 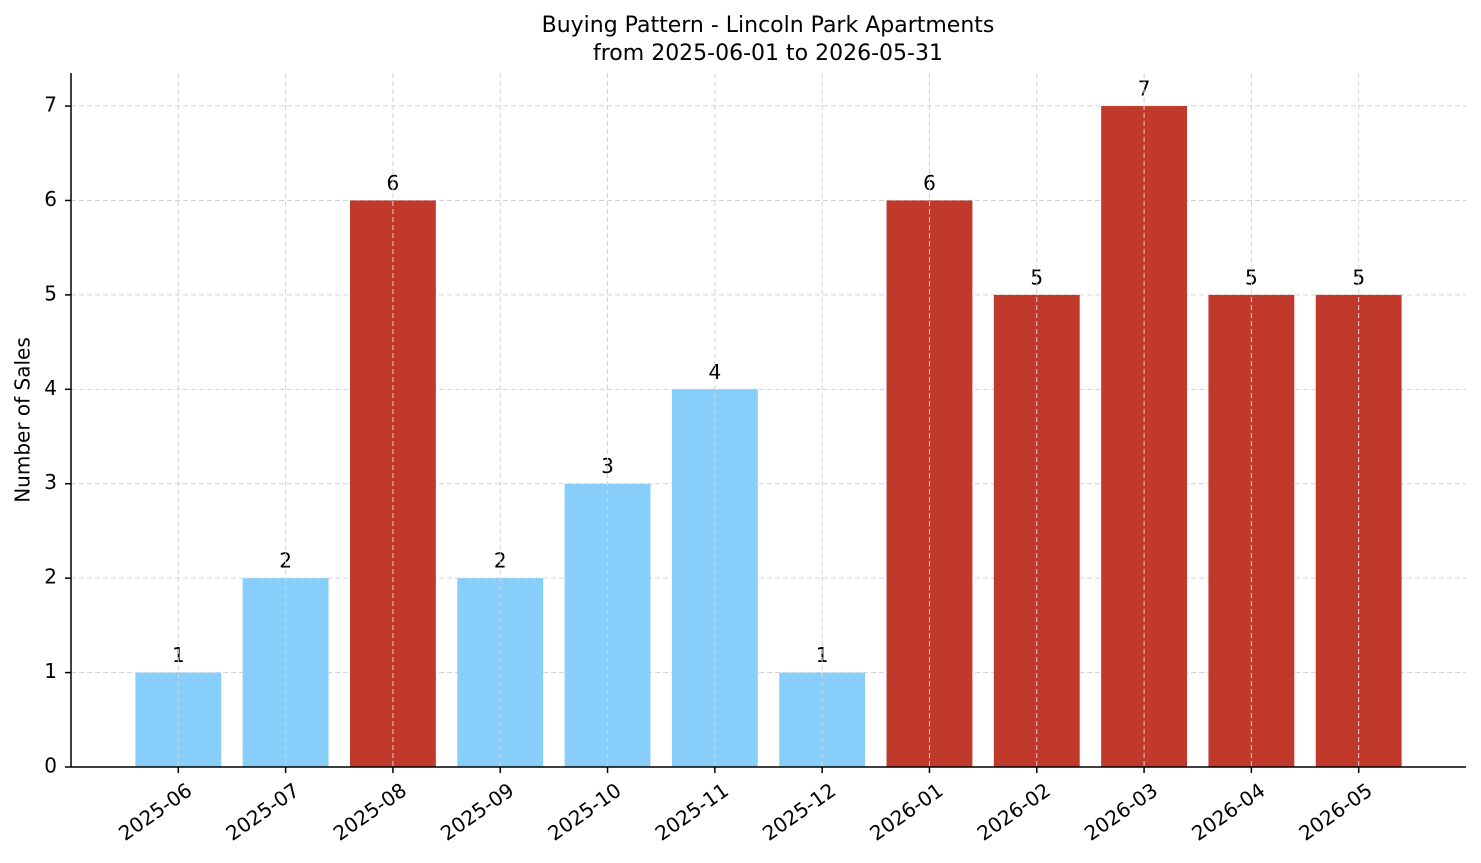 What do you see at coordinates (1335, 812) in the screenshot?
I see `x-tick-label: 2026-05` at bounding box center [1335, 812].